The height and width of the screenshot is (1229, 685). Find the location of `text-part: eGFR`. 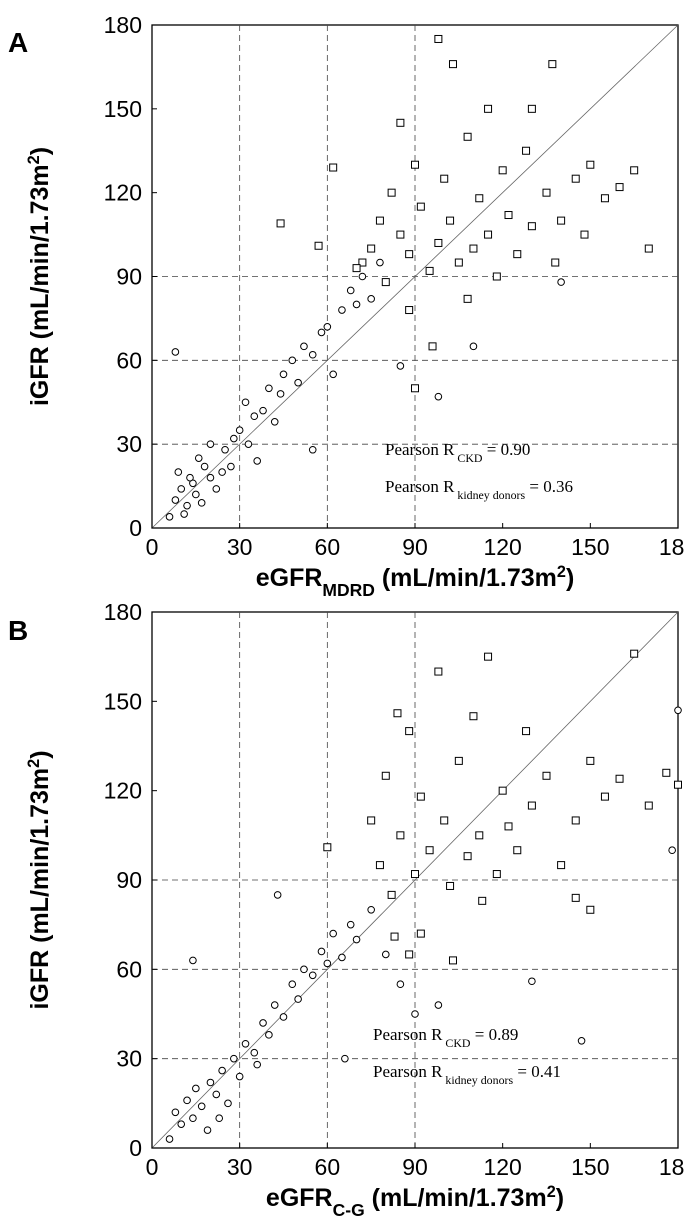

text-part: eGFR is located at coordinates (289, 578).